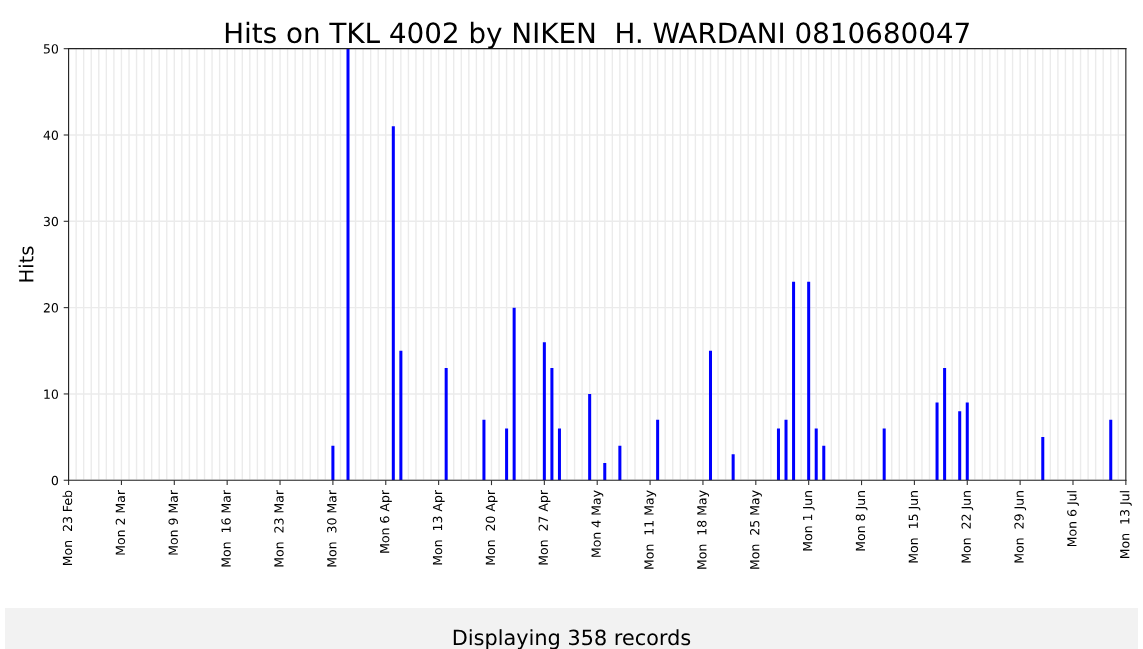 Image resolution: width=1143 pixels, height=649 pixels. Describe the element at coordinates (491, 527) in the screenshot. I see `x-tick-label: Mon 20 Apr` at that location.